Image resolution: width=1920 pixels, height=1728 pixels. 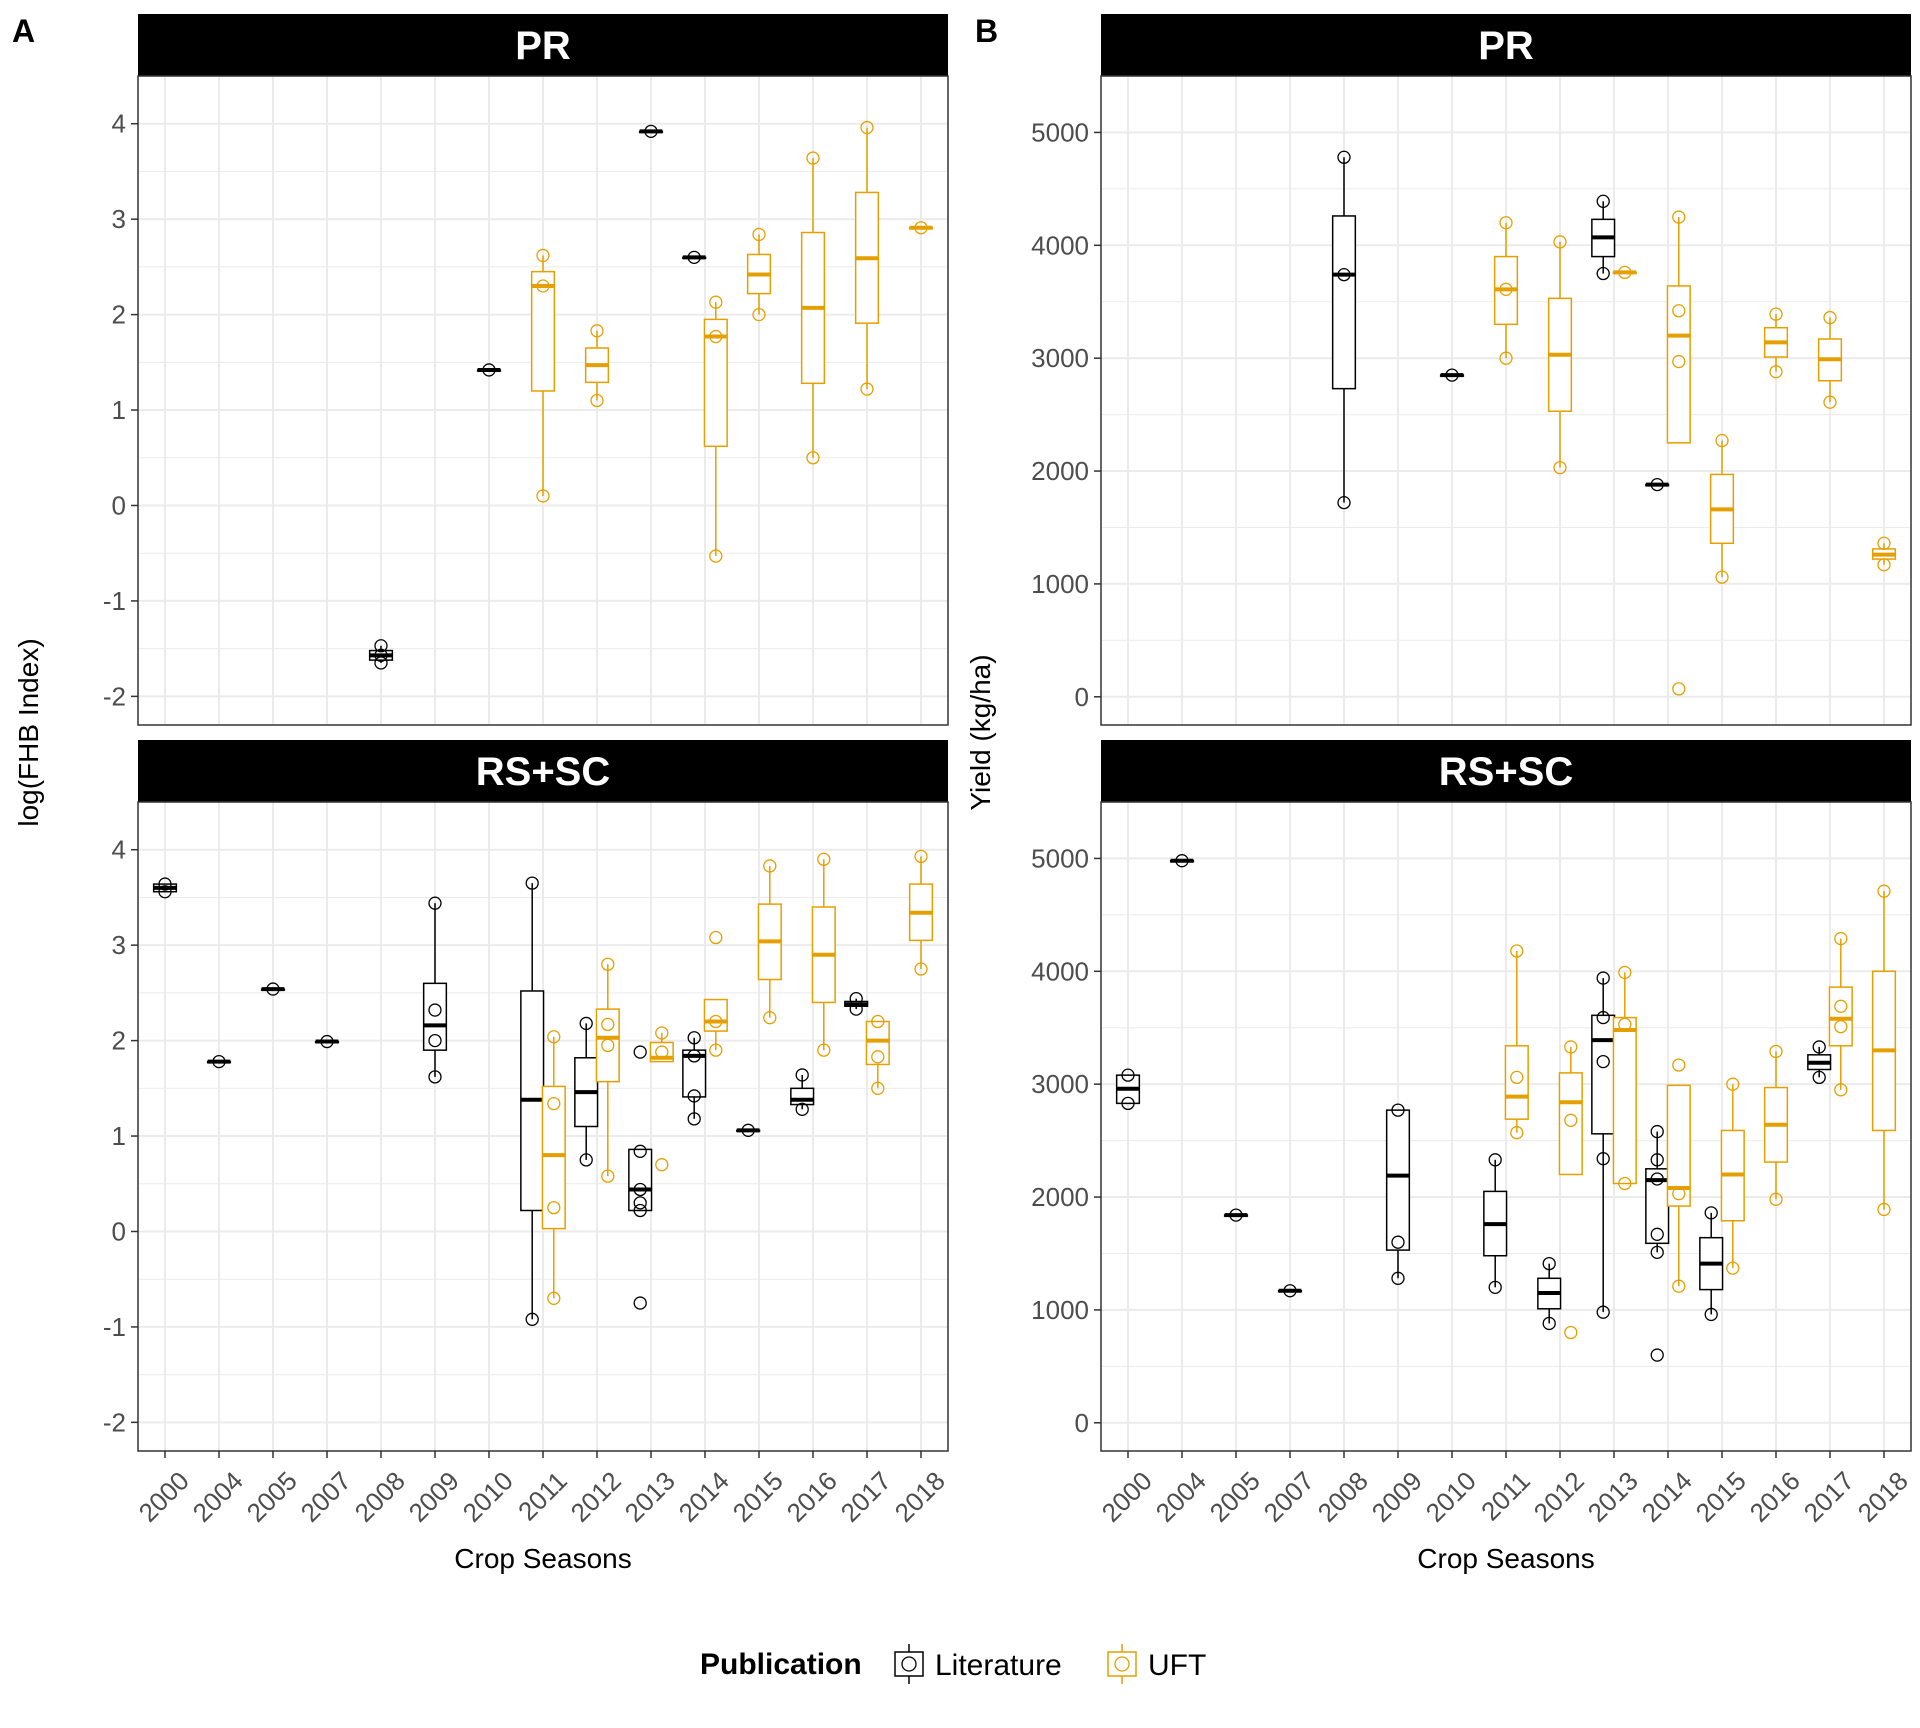 What do you see at coordinates (272, 1497) in the screenshot?
I see `x-tick-label: 2005` at bounding box center [272, 1497].